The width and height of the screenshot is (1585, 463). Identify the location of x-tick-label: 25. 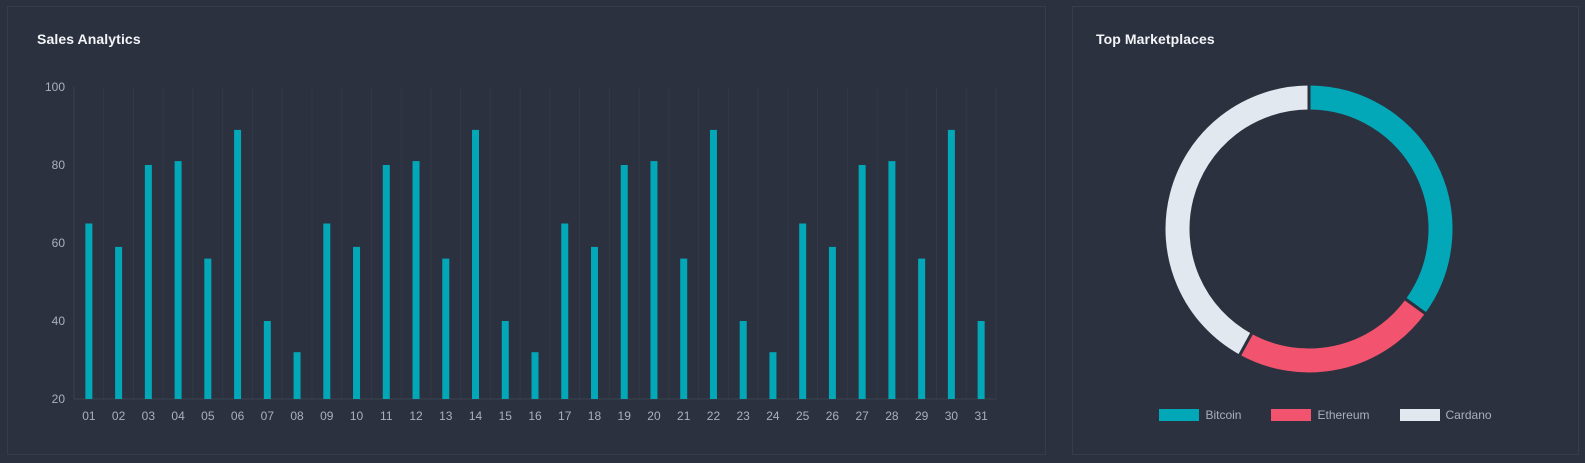
(803, 416).